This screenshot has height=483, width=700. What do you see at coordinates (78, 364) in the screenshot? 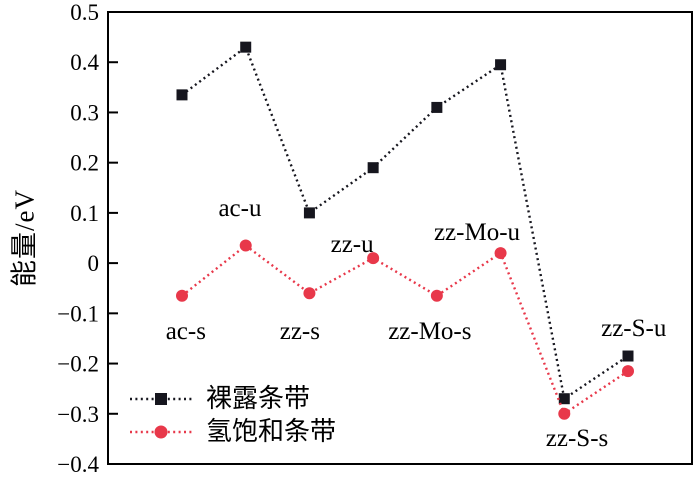
I see `svg-text: −0.2` at bounding box center [78, 364].